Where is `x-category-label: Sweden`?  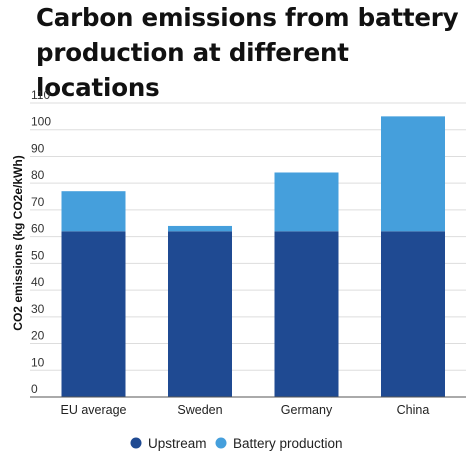
x-category-label: Sweden is located at coordinates (199, 410).